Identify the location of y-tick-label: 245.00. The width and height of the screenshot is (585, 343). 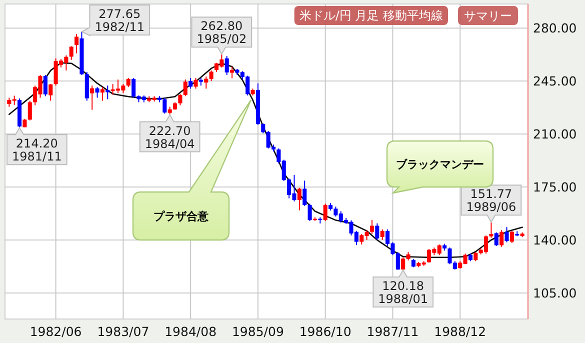
(555, 81).